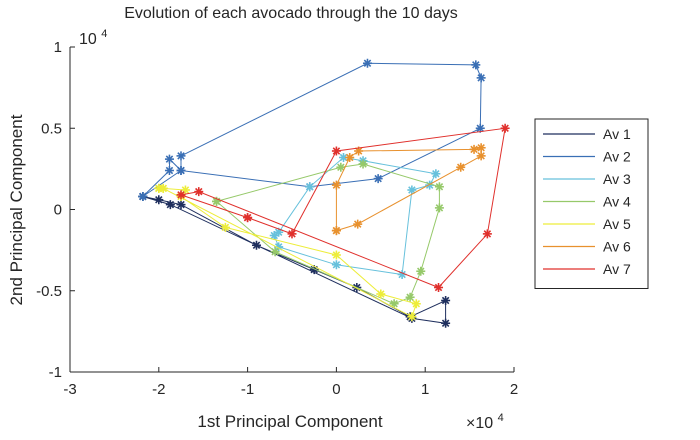  What do you see at coordinates (55, 372) in the screenshot?
I see `y-tick-label: -1` at bounding box center [55, 372].